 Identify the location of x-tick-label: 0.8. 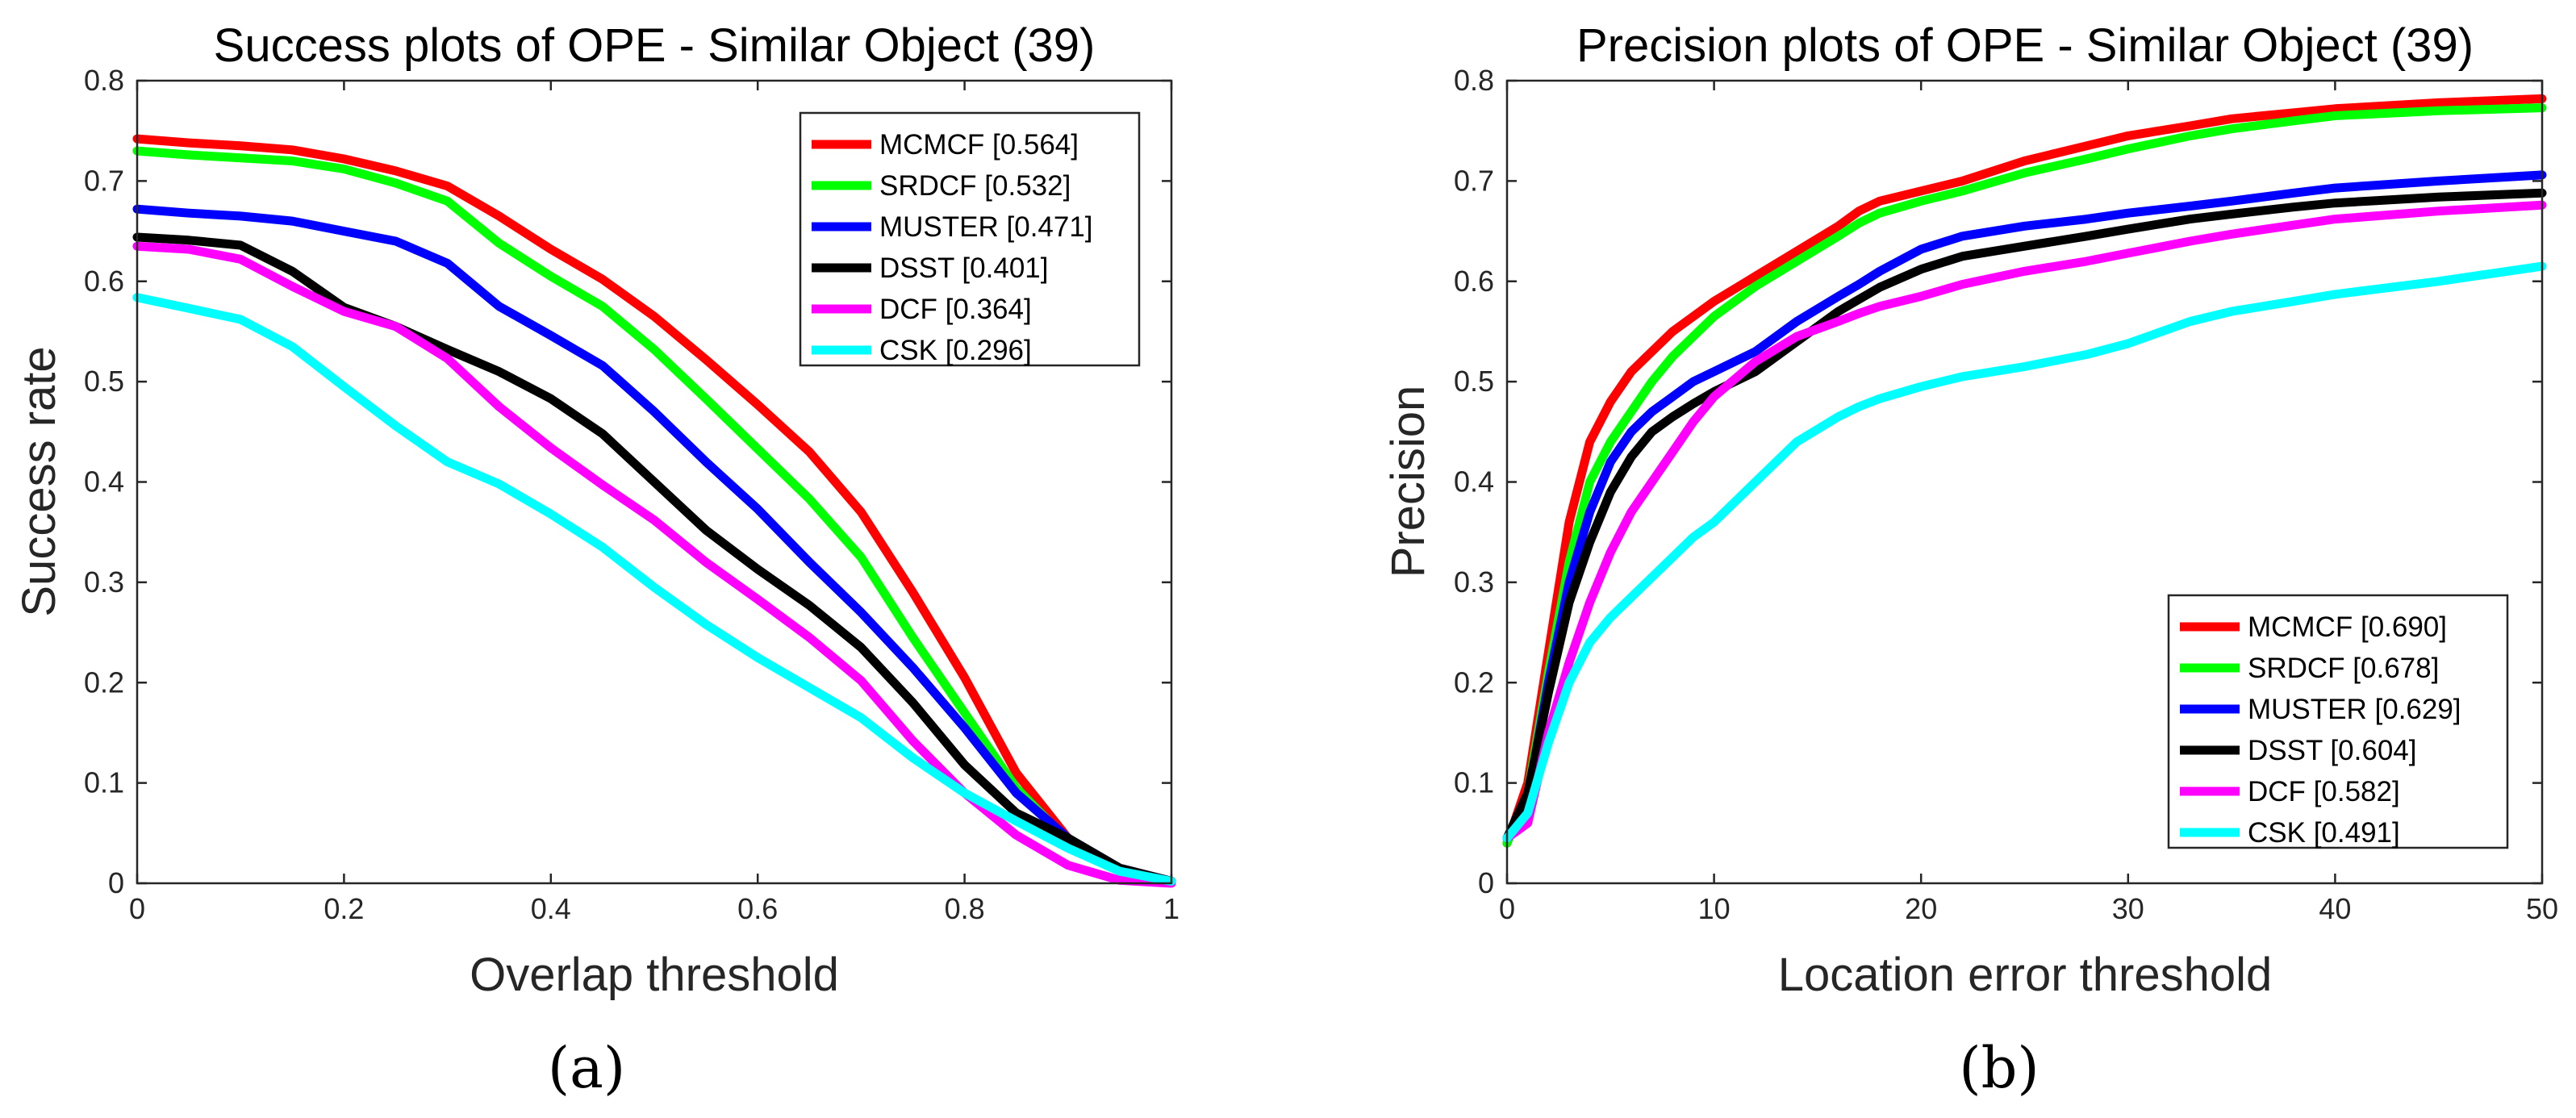
(965, 908).